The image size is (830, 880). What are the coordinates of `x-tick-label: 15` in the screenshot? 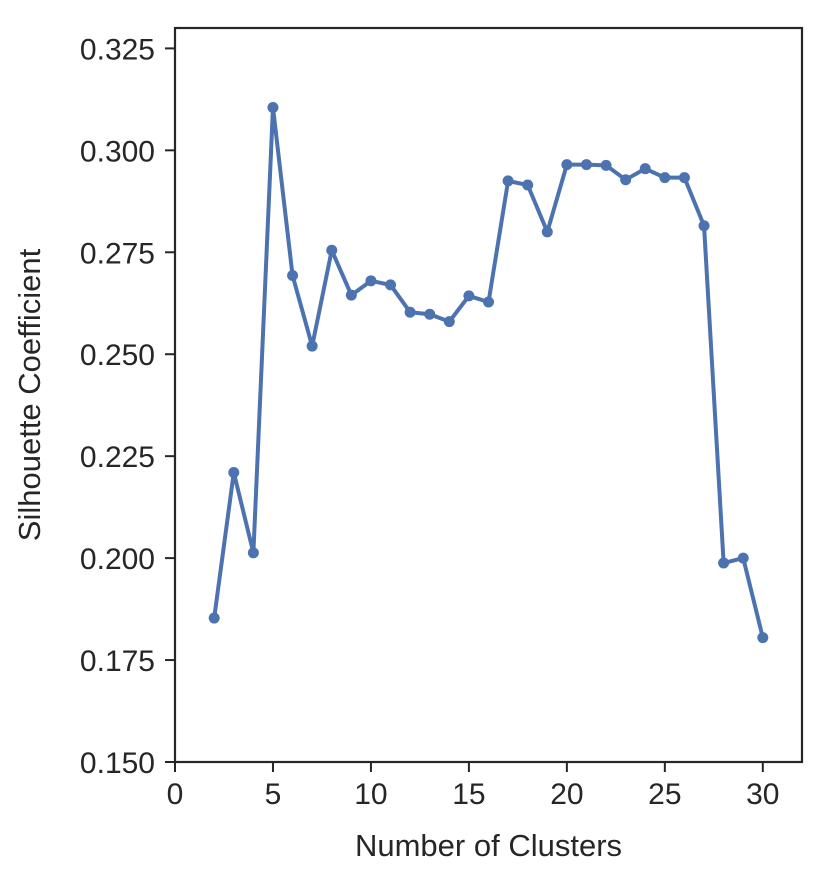 It's located at (468, 794).